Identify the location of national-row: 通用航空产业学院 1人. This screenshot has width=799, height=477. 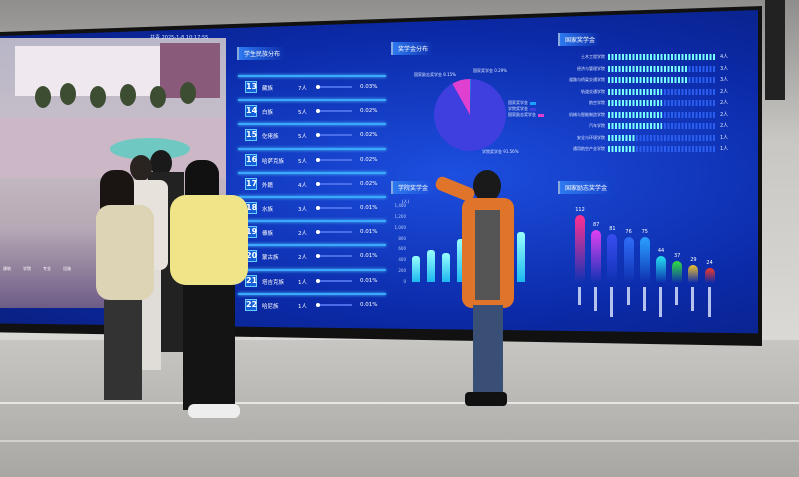
(655, 149).